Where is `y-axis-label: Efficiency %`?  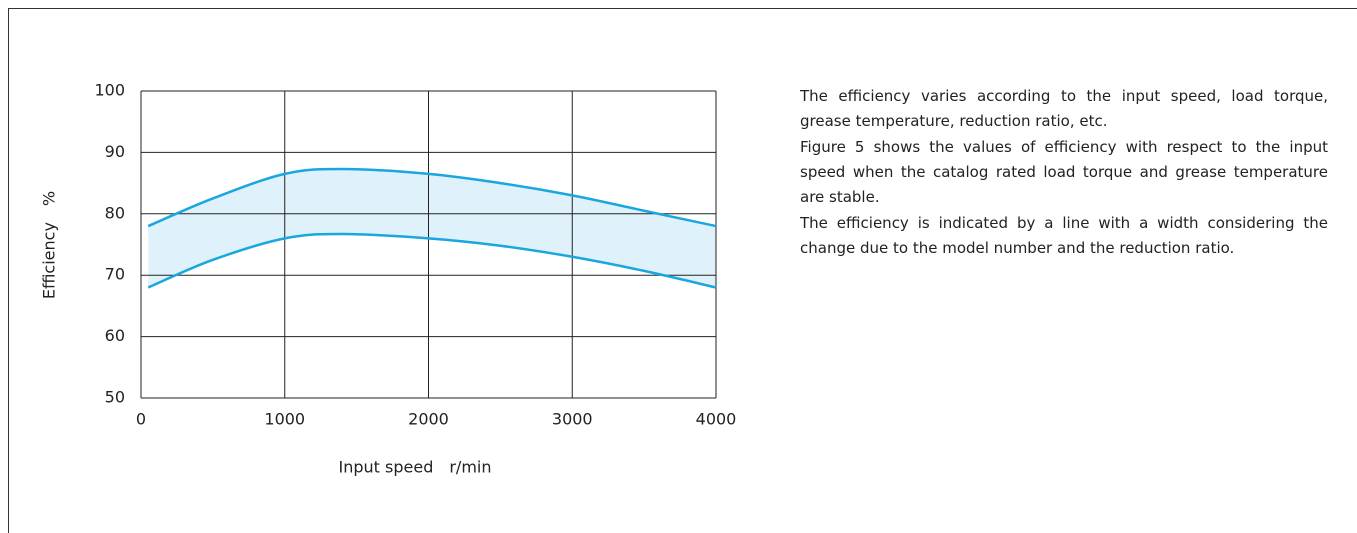
y-axis-label: Efficiency % is located at coordinates (49, 245).